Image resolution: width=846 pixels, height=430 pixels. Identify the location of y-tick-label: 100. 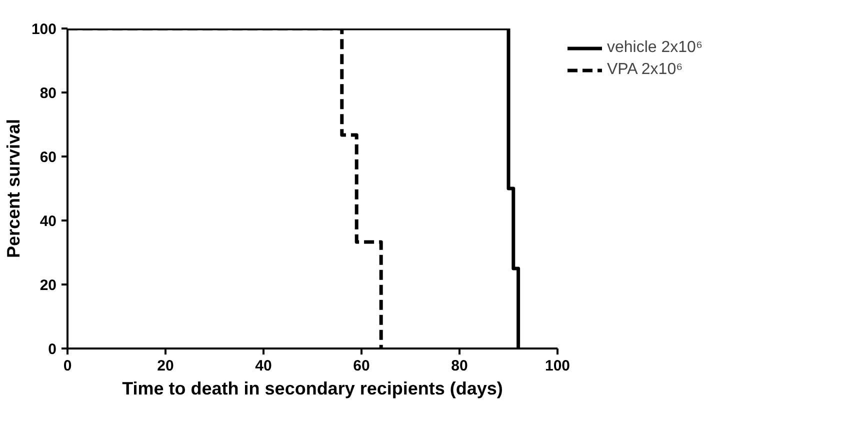
(44, 29).